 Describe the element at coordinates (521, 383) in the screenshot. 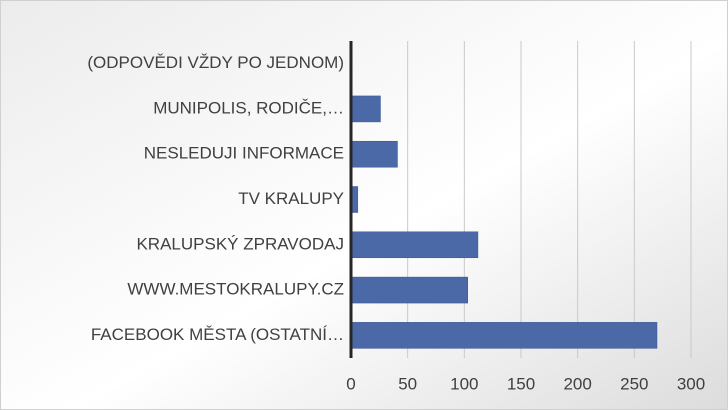

I see `x-tick-label: 150` at that location.